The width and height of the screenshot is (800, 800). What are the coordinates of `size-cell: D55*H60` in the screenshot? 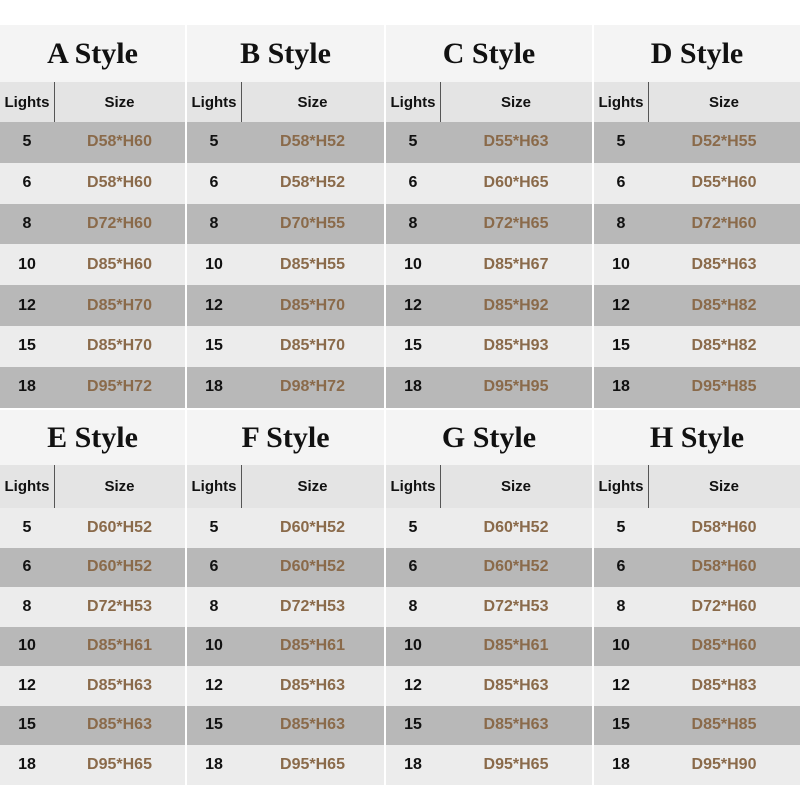 It's located at (724, 183).